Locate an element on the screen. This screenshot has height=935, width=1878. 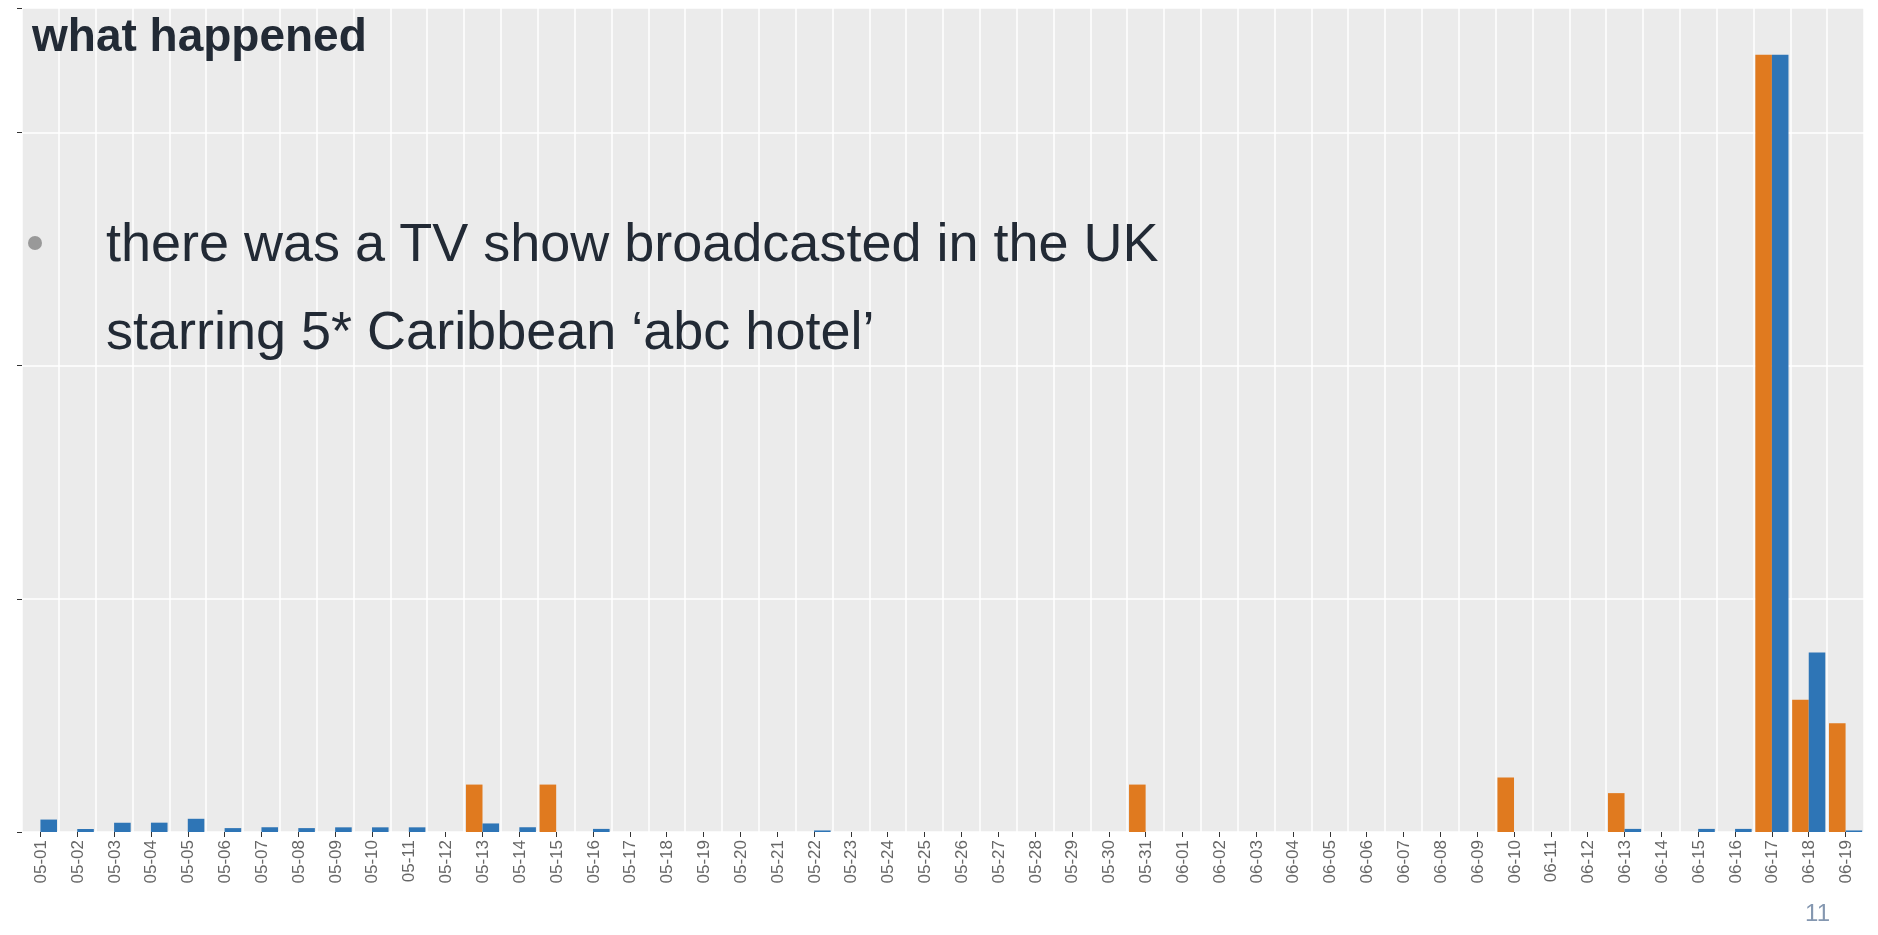
x-tick-label: 05-11 is located at coordinates (409, 861).